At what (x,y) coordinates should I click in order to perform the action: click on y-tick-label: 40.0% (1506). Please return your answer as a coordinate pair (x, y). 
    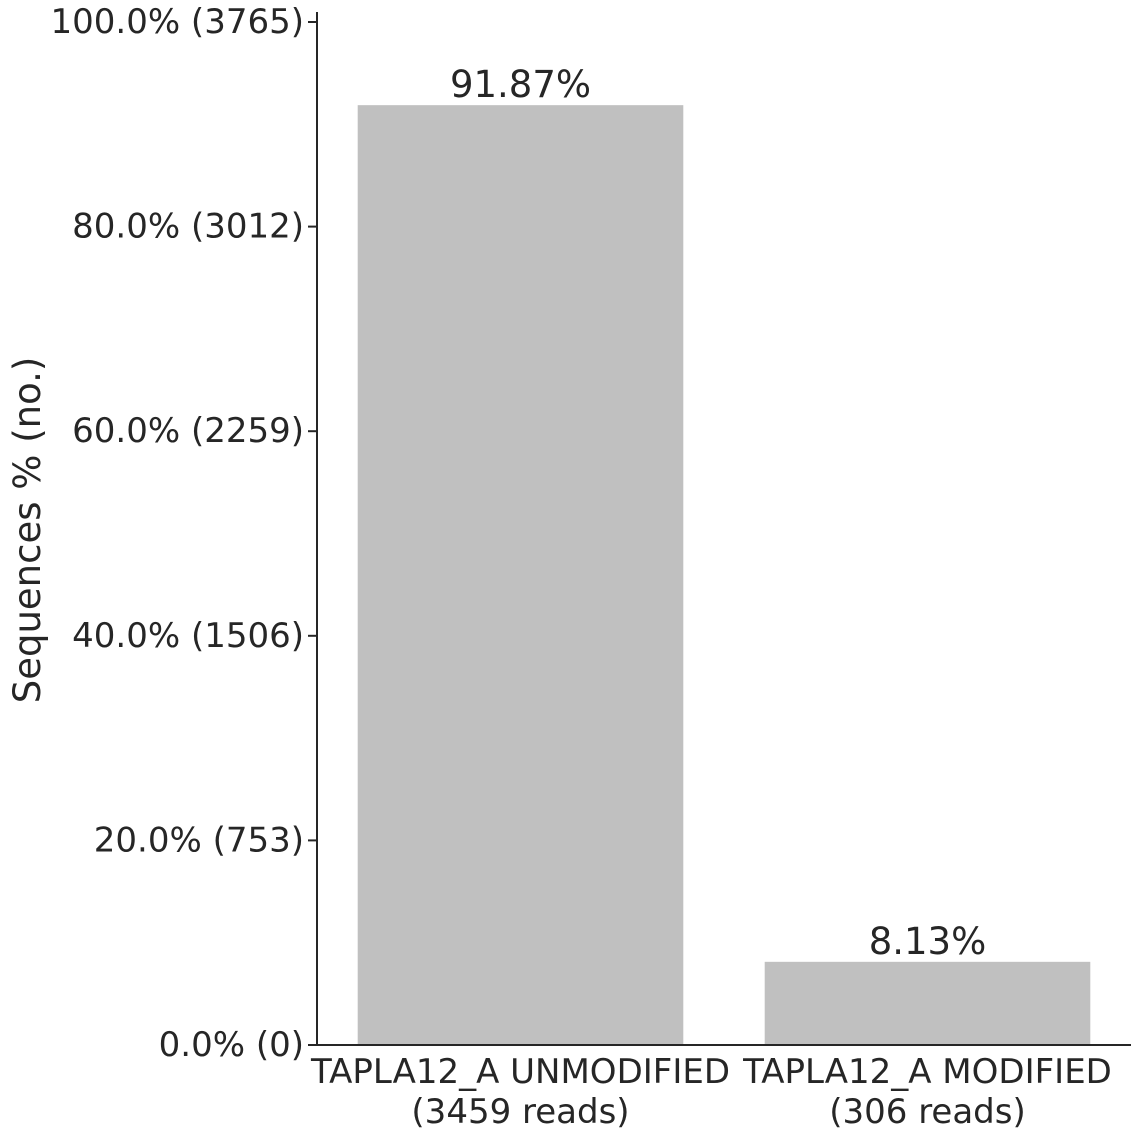
    Looking at the image, I should click on (188, 636).